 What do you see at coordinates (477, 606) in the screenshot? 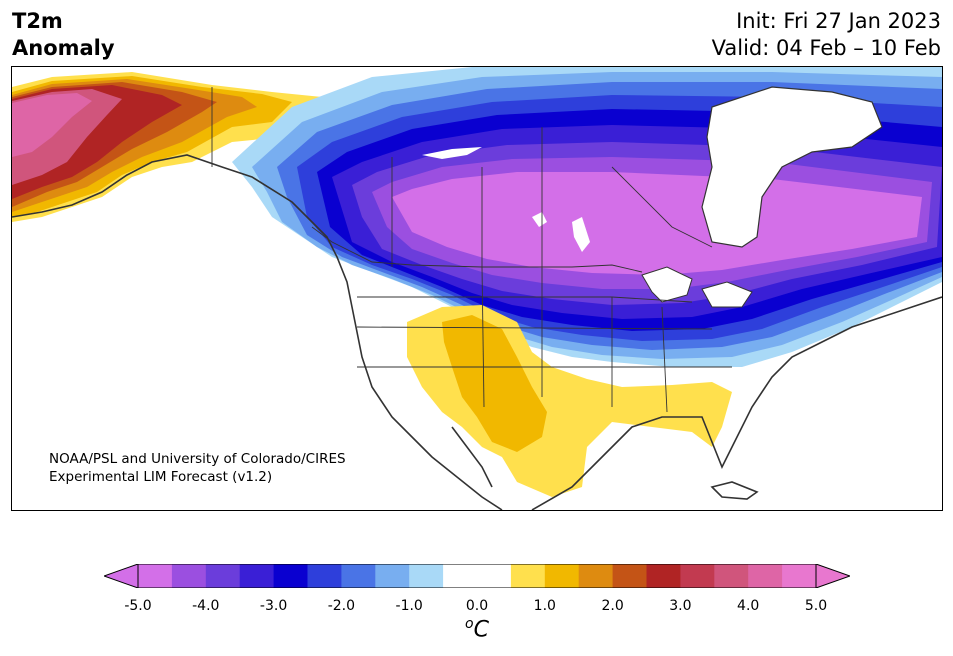
I see `color-legend-tick-label: 0.0` at bounding box center [477, 606].